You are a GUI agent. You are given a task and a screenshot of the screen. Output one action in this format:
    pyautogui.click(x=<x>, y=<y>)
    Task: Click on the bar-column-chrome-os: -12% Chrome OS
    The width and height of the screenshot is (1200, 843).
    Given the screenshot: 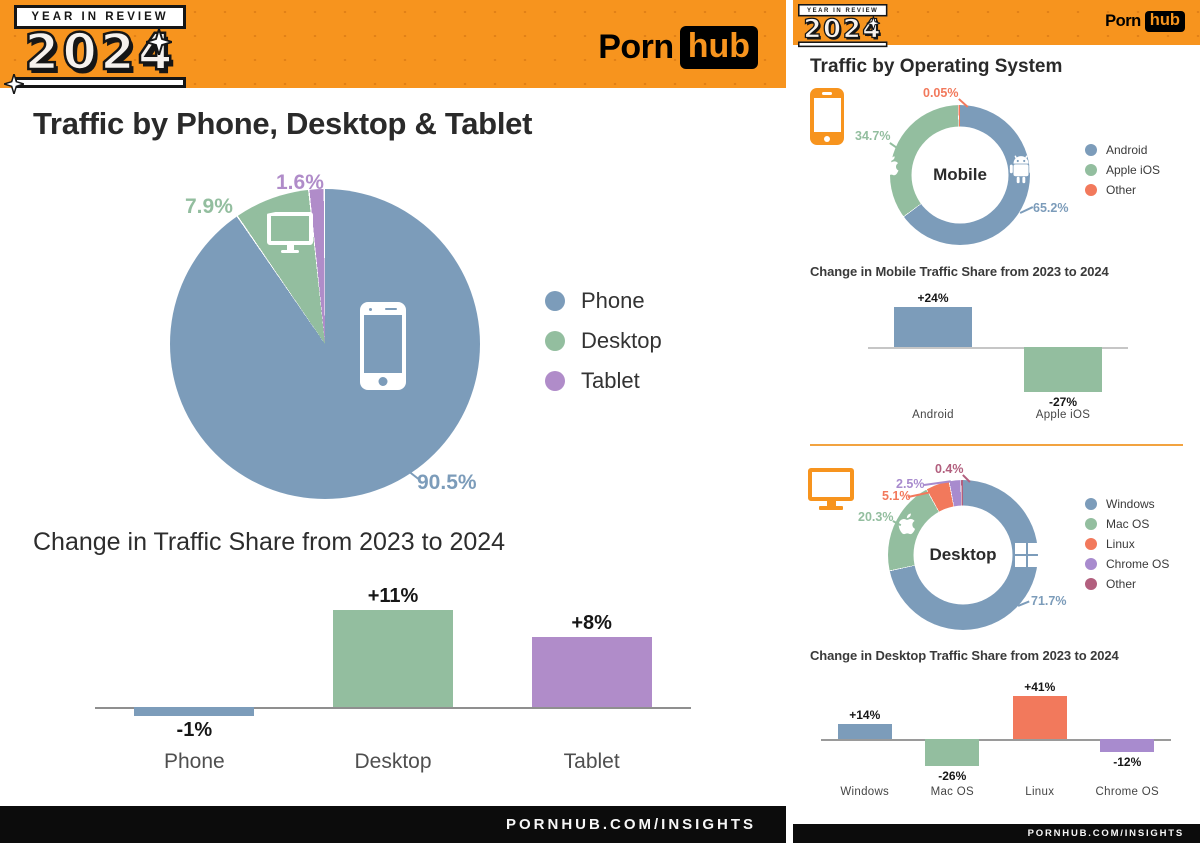 What is the action you would take?
    pyautogui.click(x=1128, y=742)
    